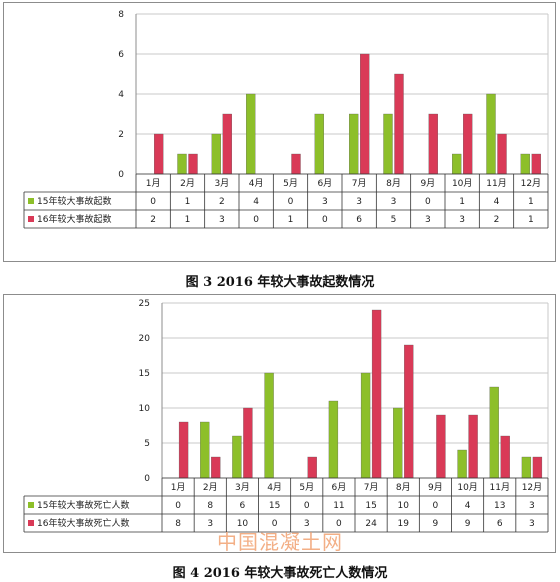 The image size is (560, 582). What do you see at coordinates (436, 524) in the screenshot?
I see `data-table-value: 9` at bounding box center [436, 524].